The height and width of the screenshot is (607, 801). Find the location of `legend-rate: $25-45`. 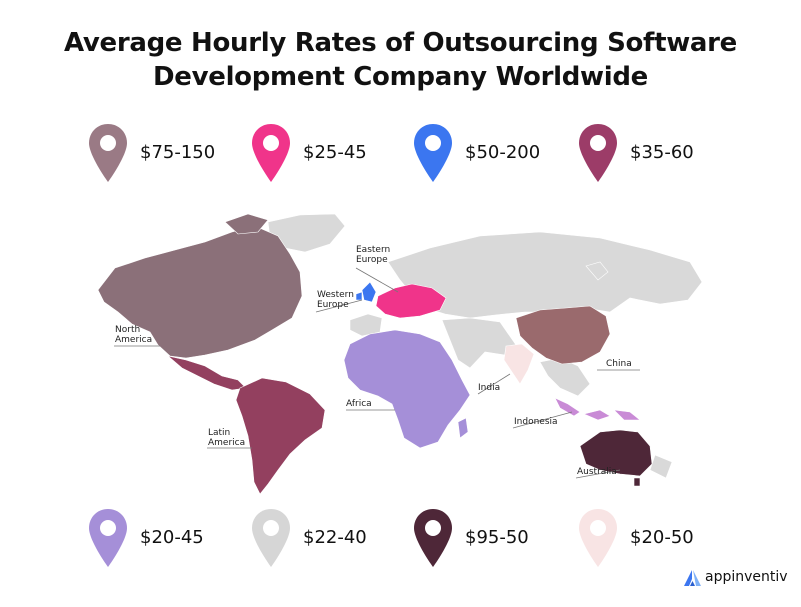

legend-rate: $25-45 is located at coordinates (335, 152).